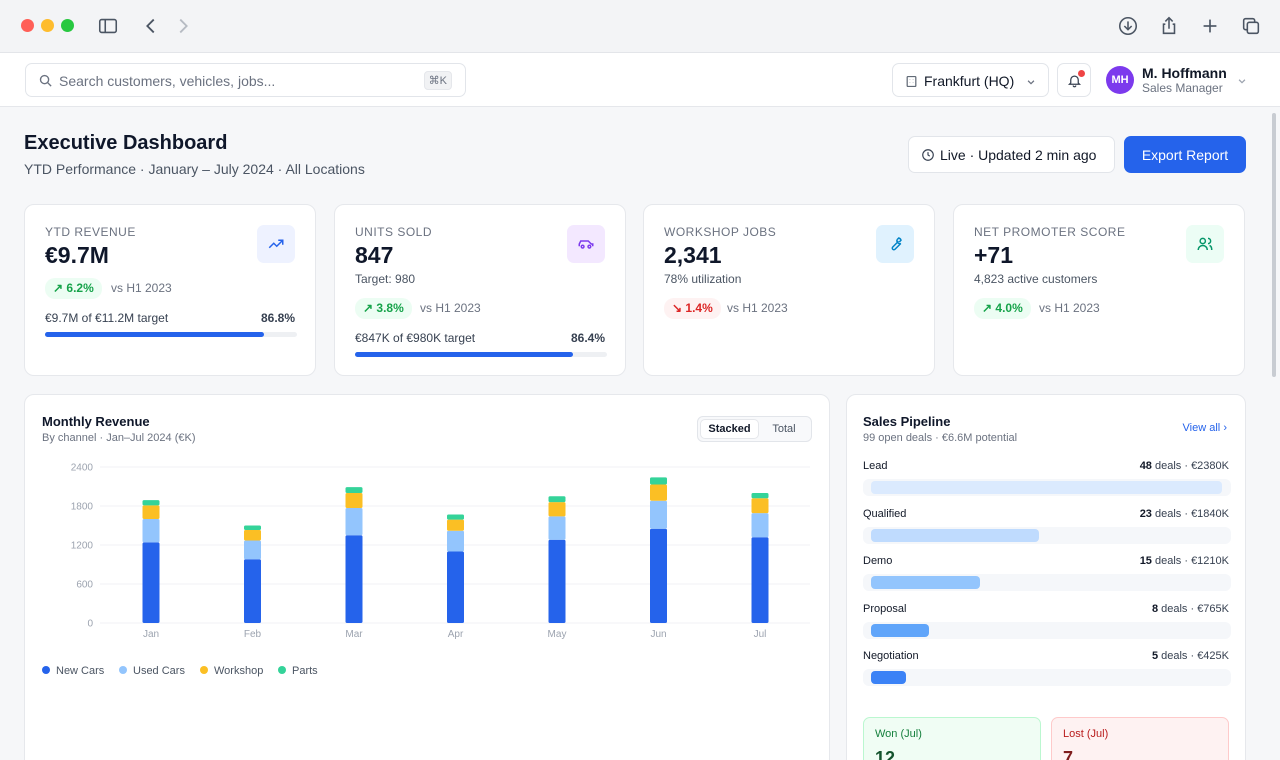 The image size is (1280, 760). Describe the element at coordinates (1047, 677) in the screenshot. I see `stage-bar-negotiation` at that location.